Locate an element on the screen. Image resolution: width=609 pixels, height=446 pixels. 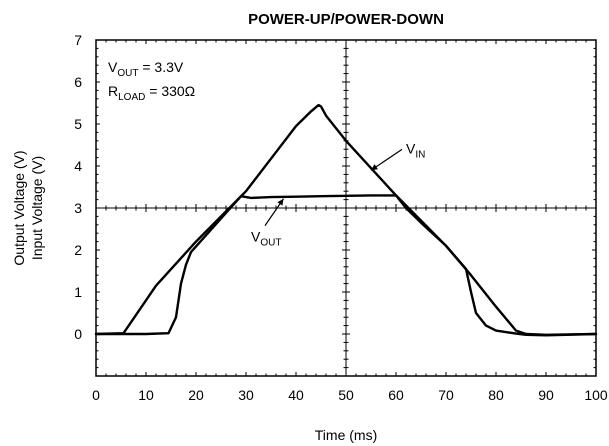
x-tick-label: 30 is located at coordinates (246, 395).